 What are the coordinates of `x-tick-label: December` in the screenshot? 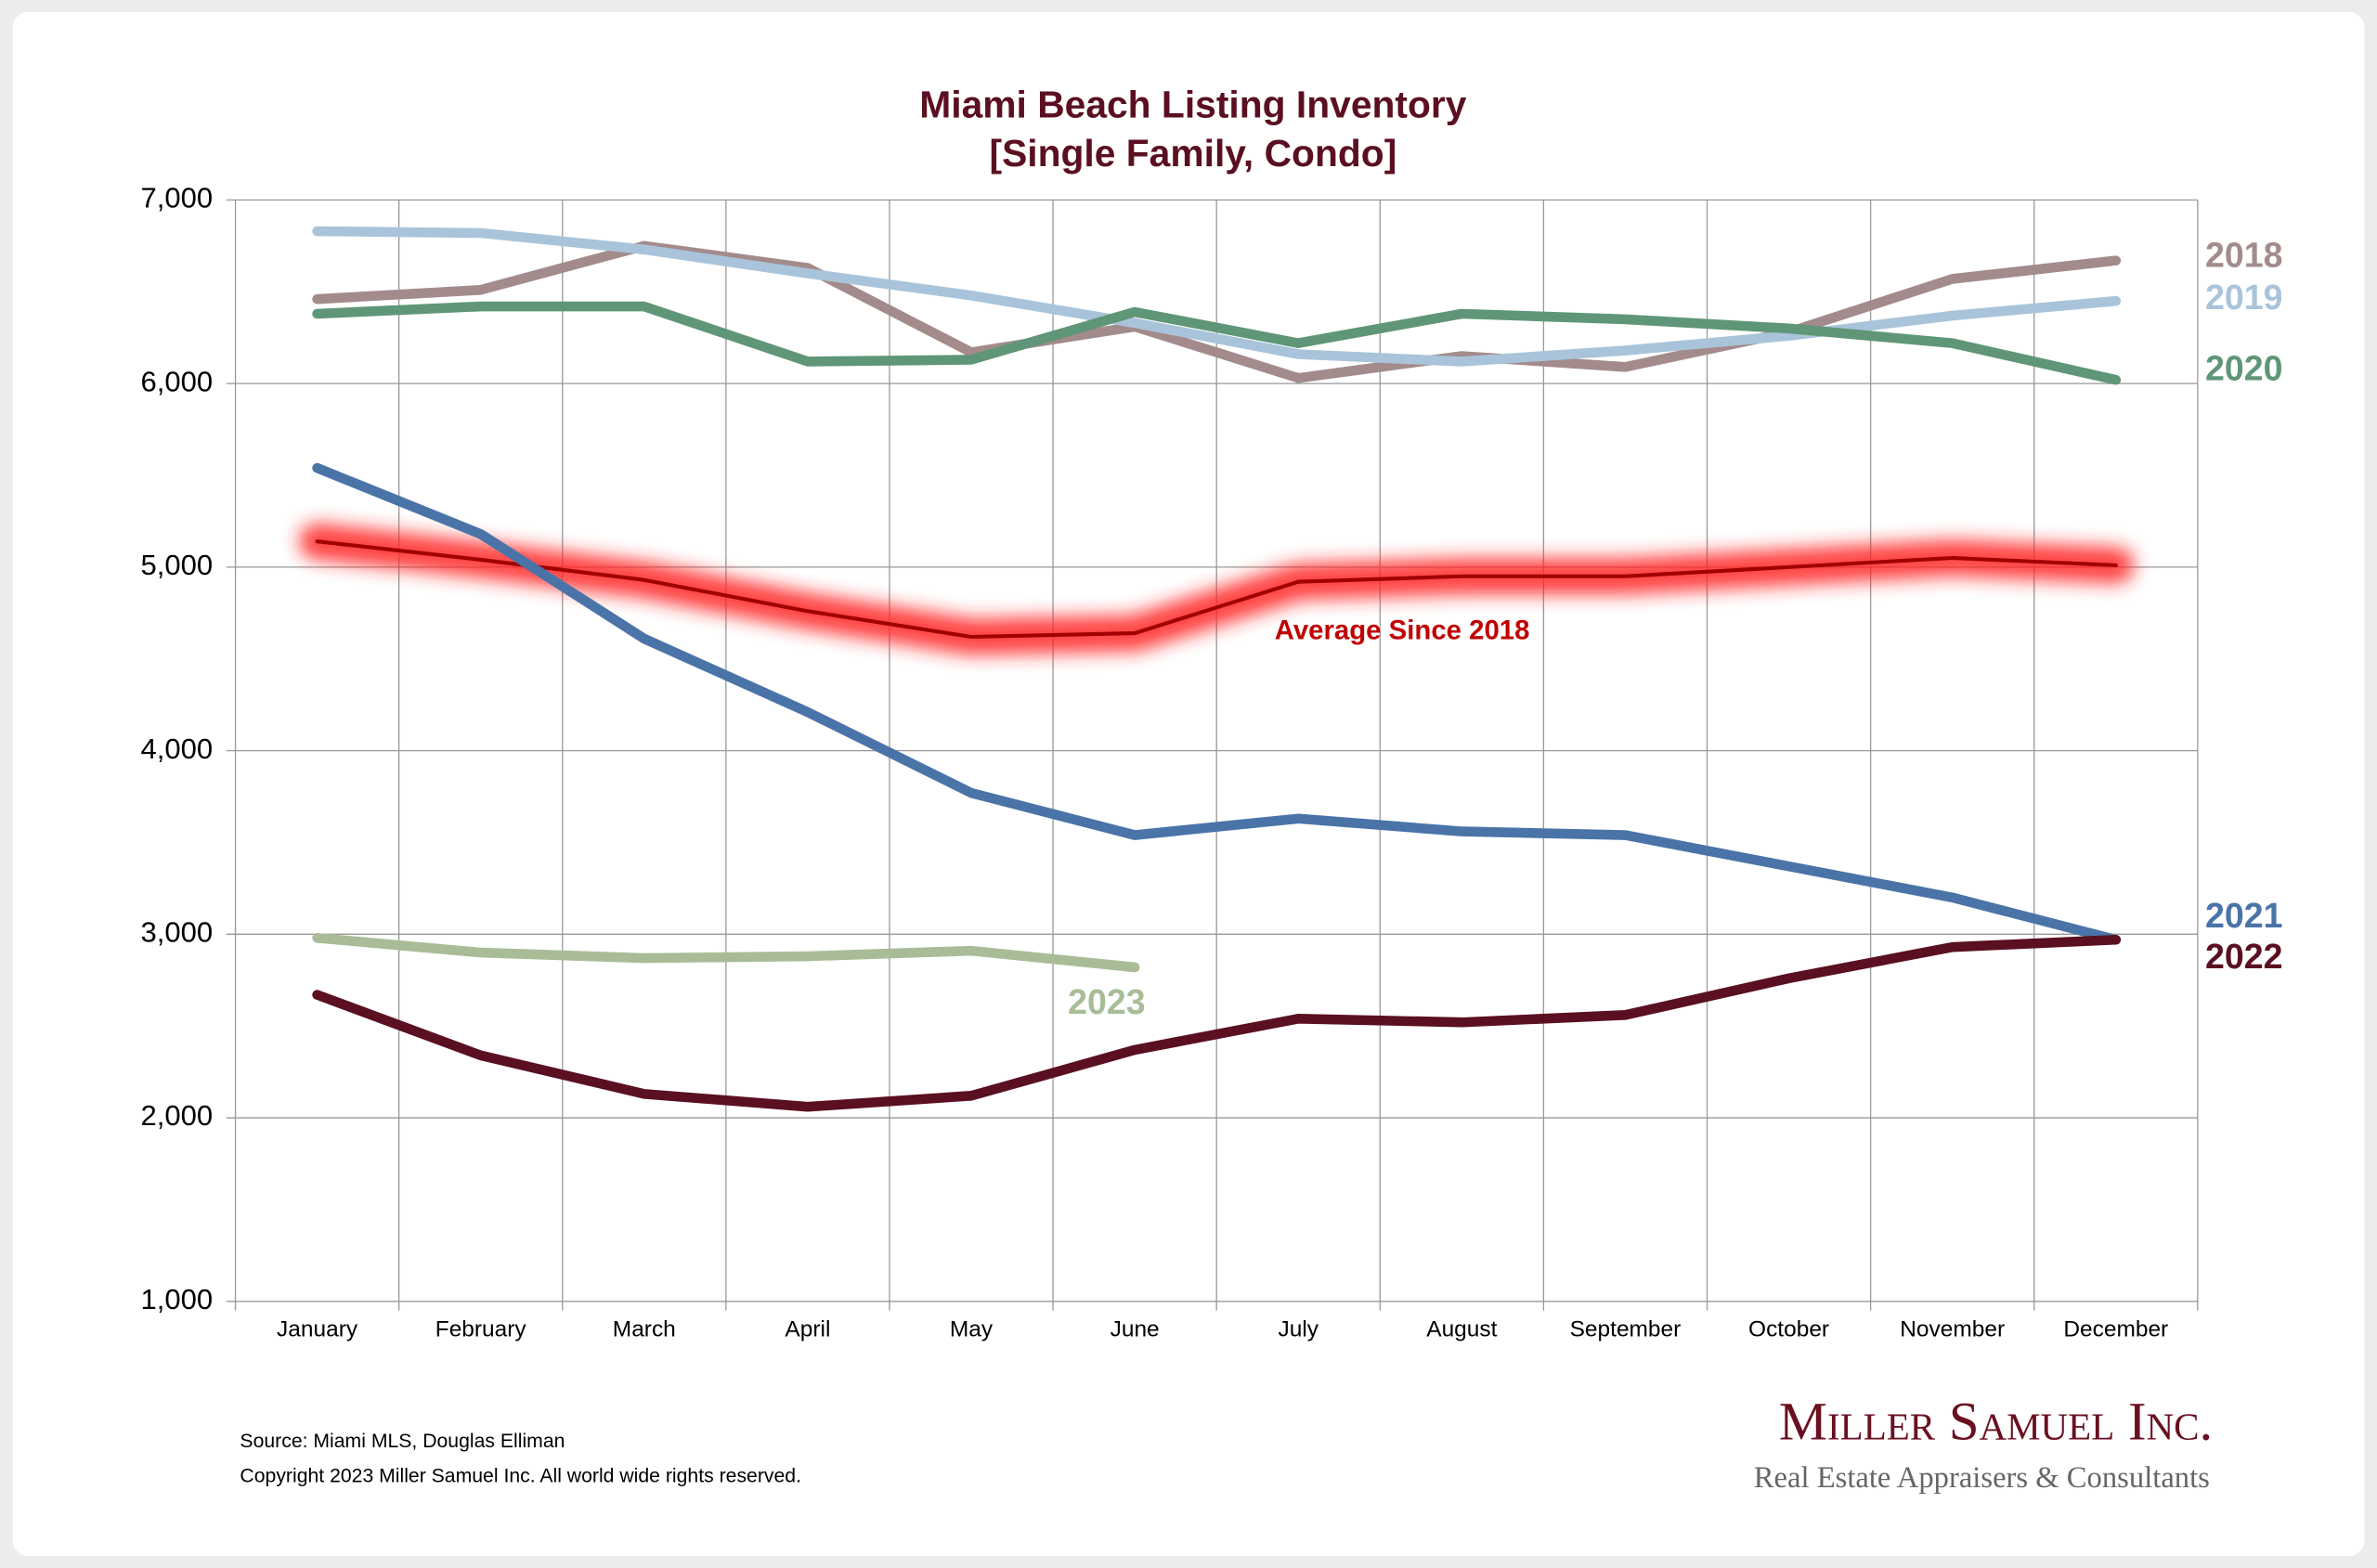 It's located at (2115, 1328).